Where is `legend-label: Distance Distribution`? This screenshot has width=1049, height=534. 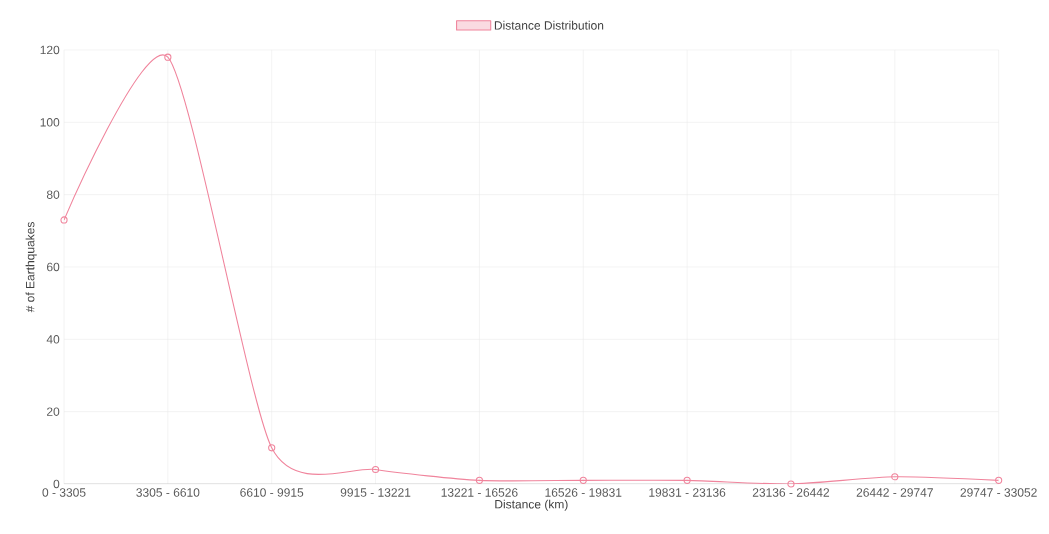 legend-label: Distance Distribution is located at coordinates (549, 25).